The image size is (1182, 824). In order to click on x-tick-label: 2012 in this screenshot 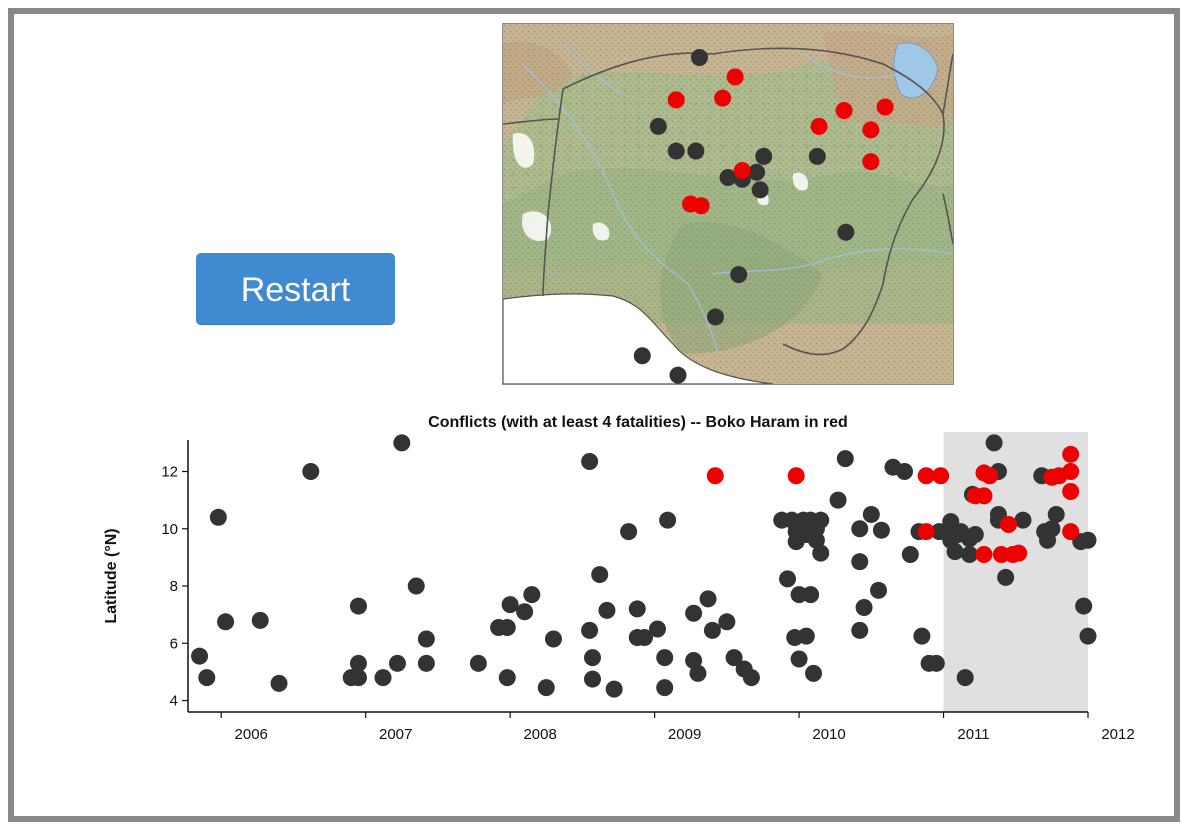, I will do `click(1117, 734)`.